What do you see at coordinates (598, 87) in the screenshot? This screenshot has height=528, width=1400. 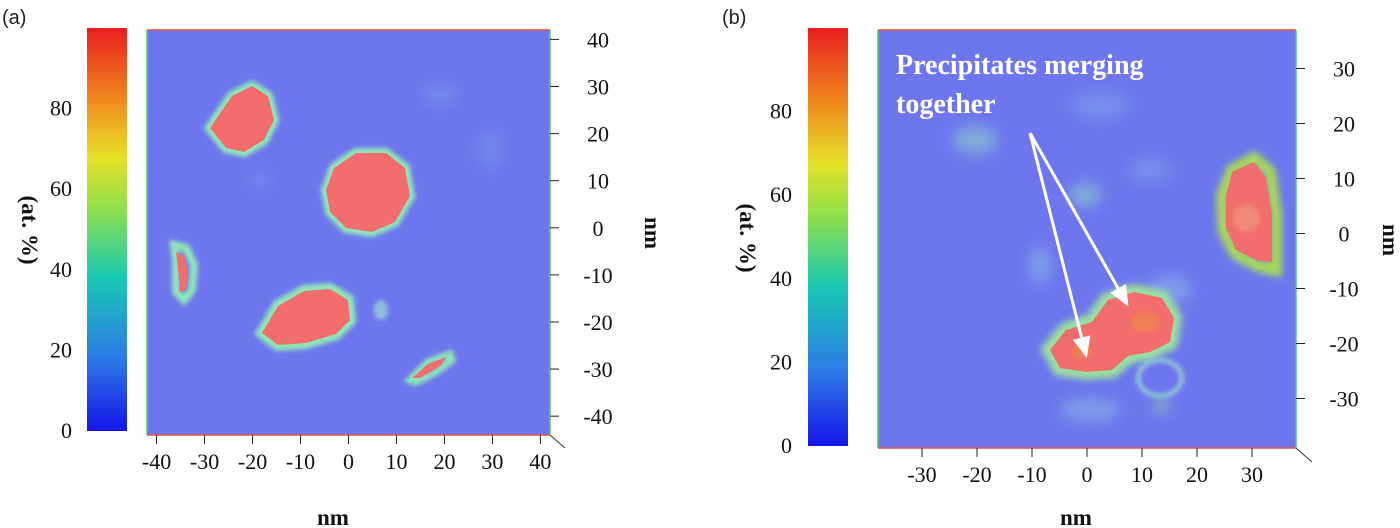 I see `a-y-tick-1: 30` at bounding box center [598, 87].